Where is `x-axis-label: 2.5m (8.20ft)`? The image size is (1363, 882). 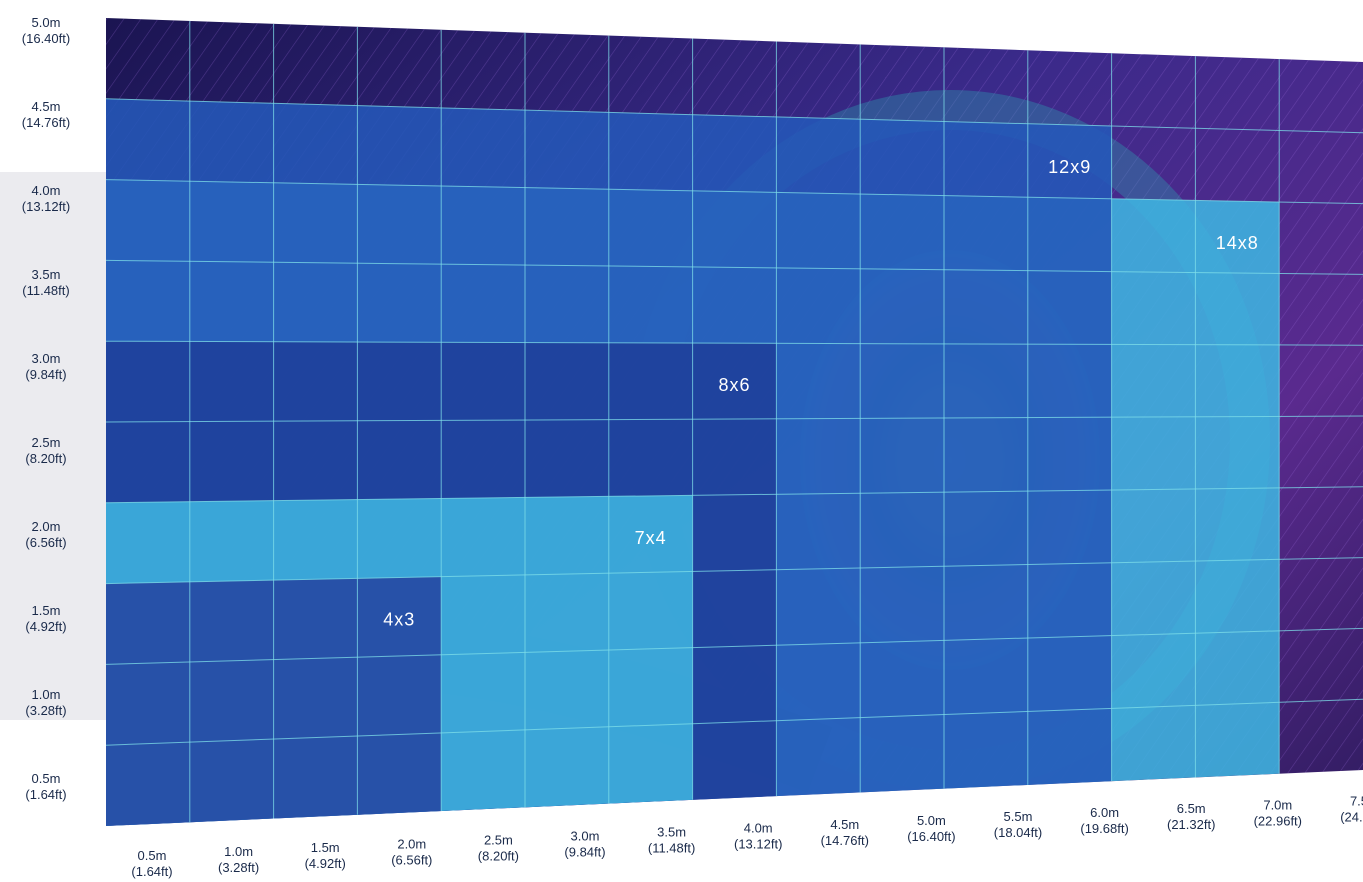
x-axis-label: 2.5m (8.20ft) is located at coordinates (498, 847).